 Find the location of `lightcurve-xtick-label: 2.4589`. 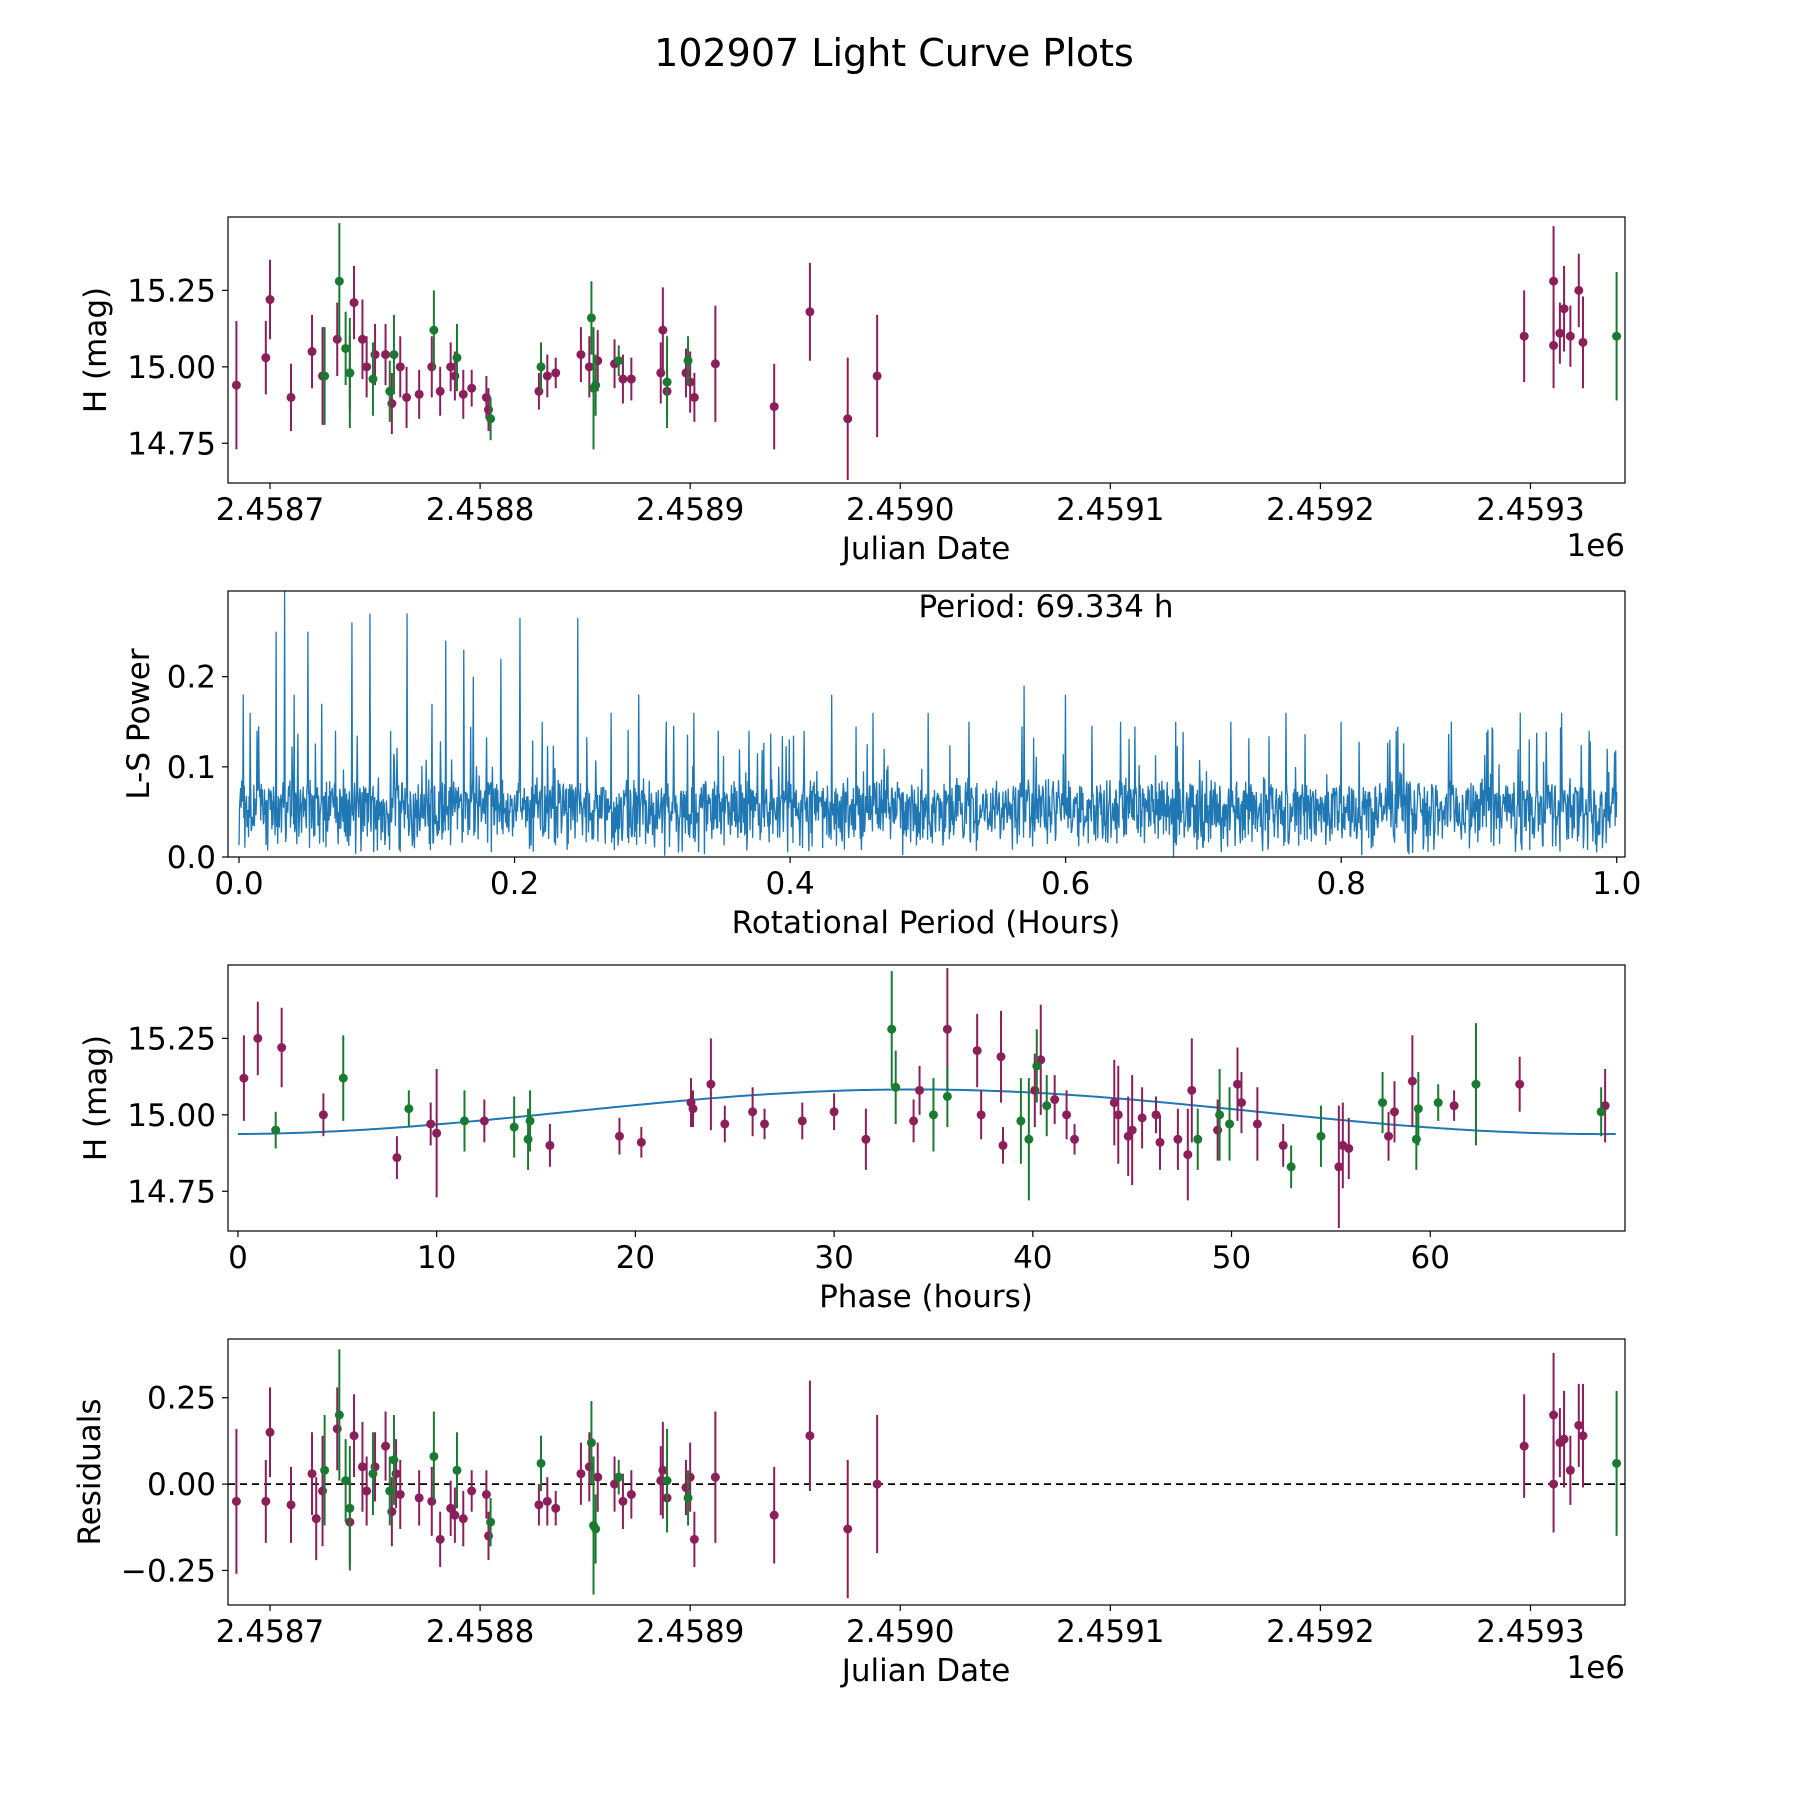

lightcurve-xtick-label: 2.4589 is located at coordinates (690, 510).